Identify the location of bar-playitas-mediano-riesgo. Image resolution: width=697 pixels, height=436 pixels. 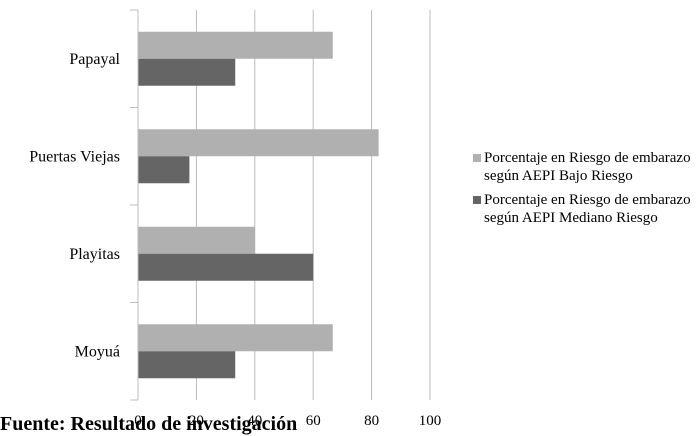
(226, 267).